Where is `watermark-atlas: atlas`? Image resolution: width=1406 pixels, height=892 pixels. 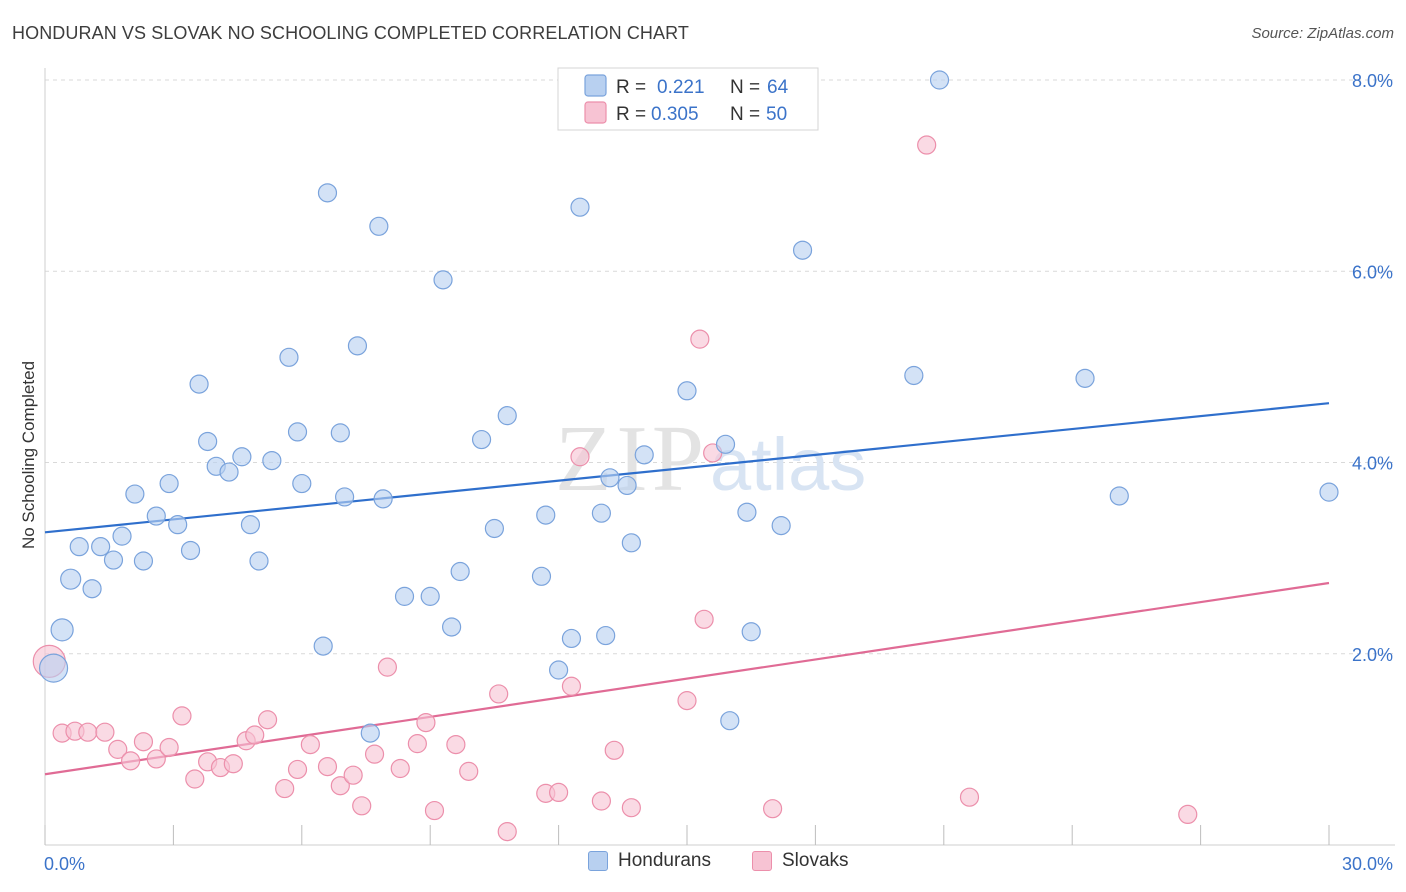 watermark-atlas: atlas is located at coordinates (788, 464).